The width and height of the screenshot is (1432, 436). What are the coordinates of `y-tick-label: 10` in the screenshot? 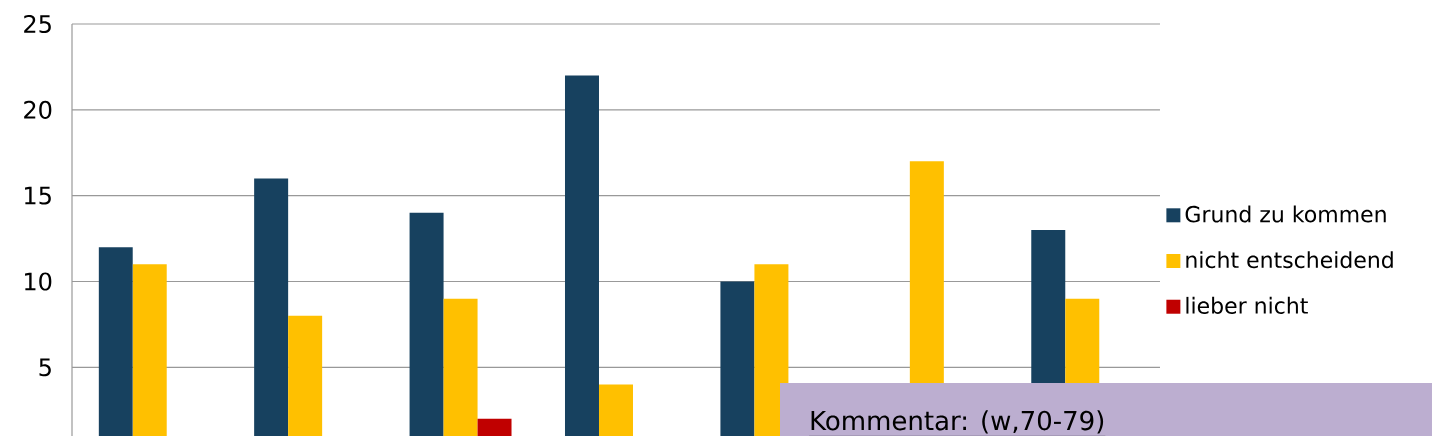 It's located at (38, 281).